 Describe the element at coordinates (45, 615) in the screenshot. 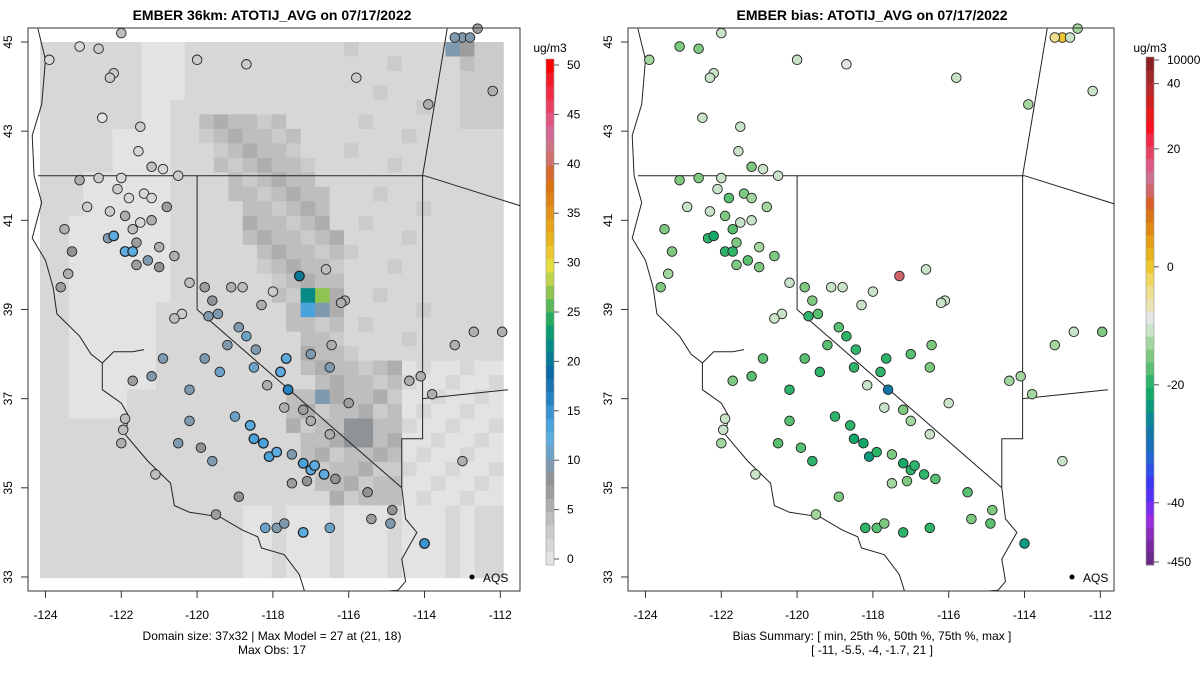

I see `x-tick-label: -124` at that location.